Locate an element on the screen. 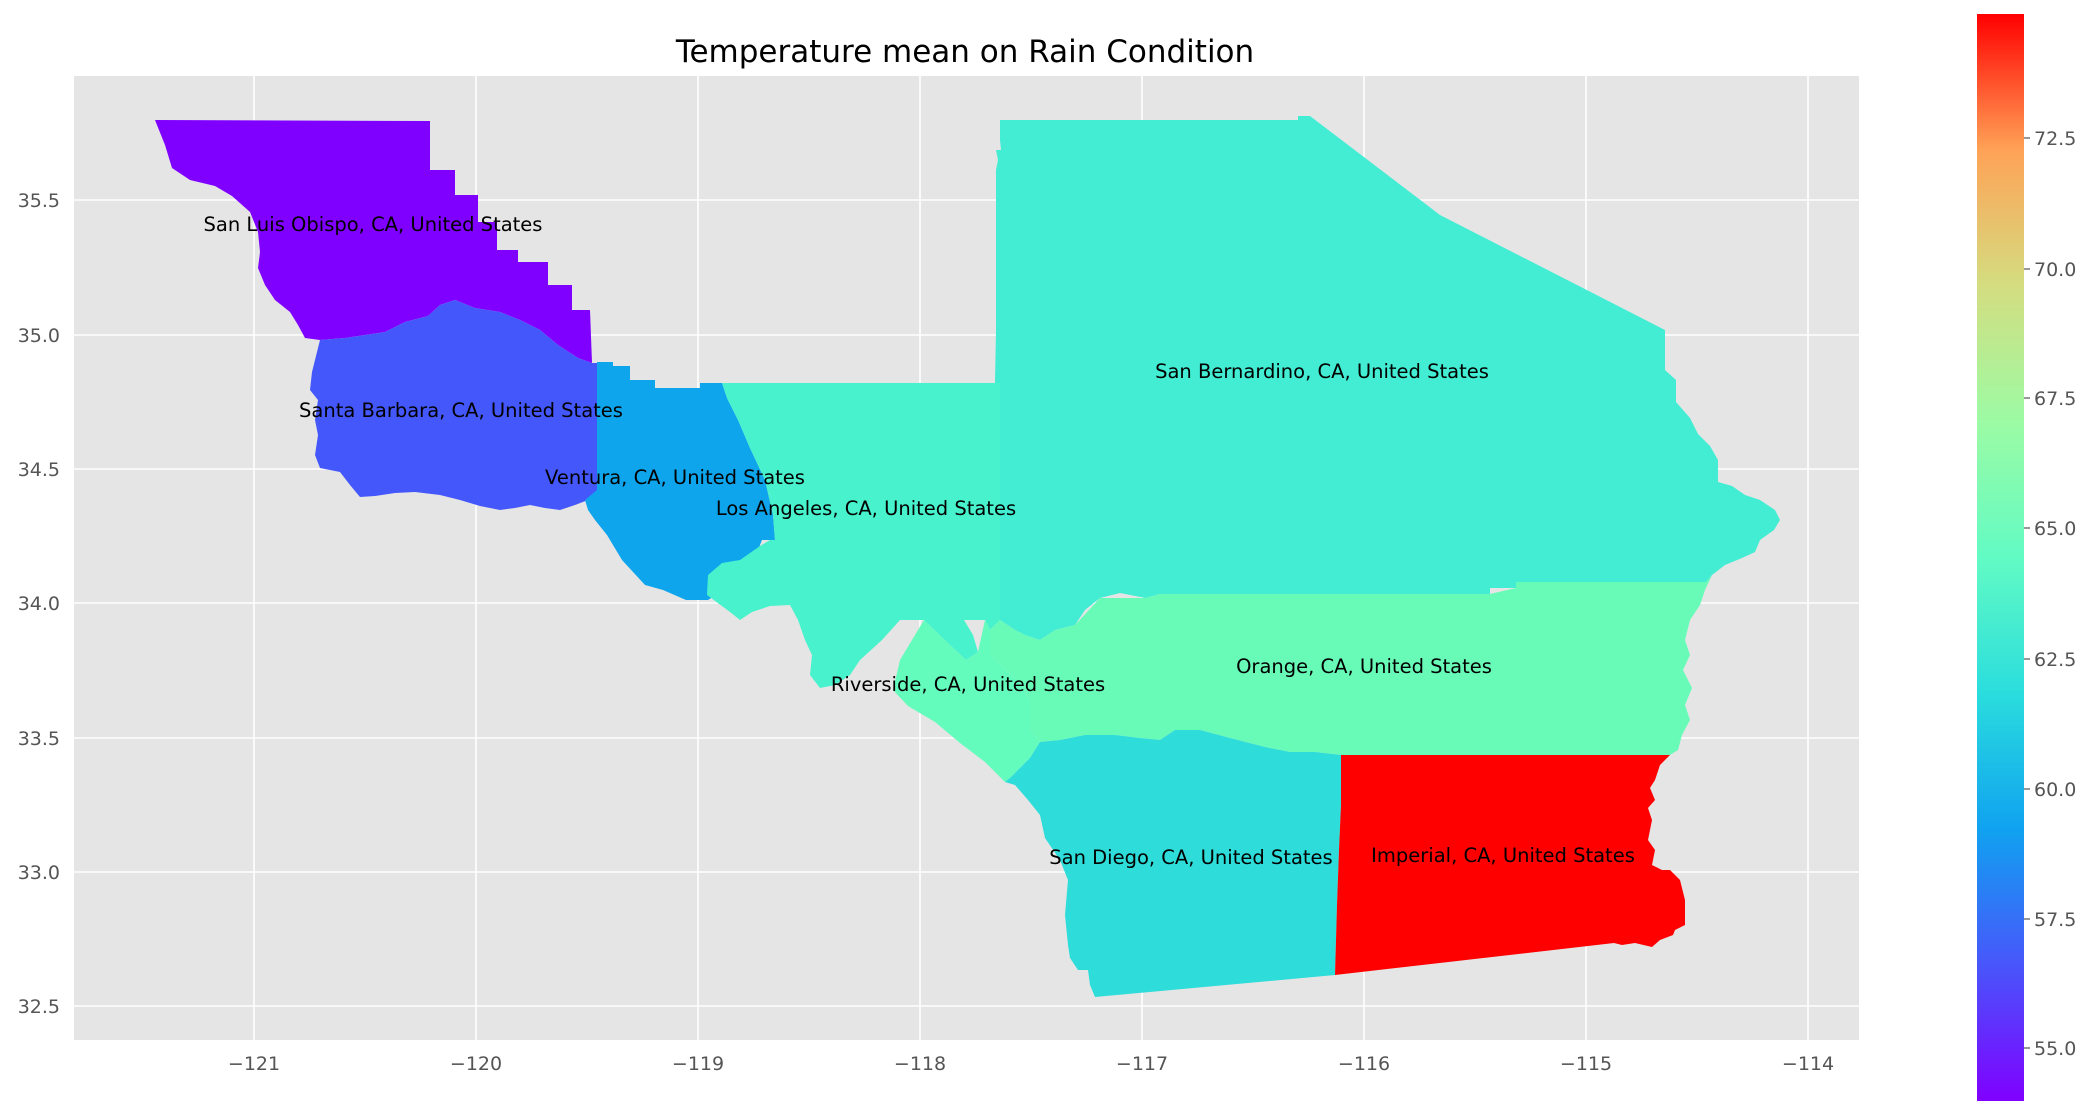 The image size is (2097, 1115). county-riverside is located at coordinates (1351, 665).